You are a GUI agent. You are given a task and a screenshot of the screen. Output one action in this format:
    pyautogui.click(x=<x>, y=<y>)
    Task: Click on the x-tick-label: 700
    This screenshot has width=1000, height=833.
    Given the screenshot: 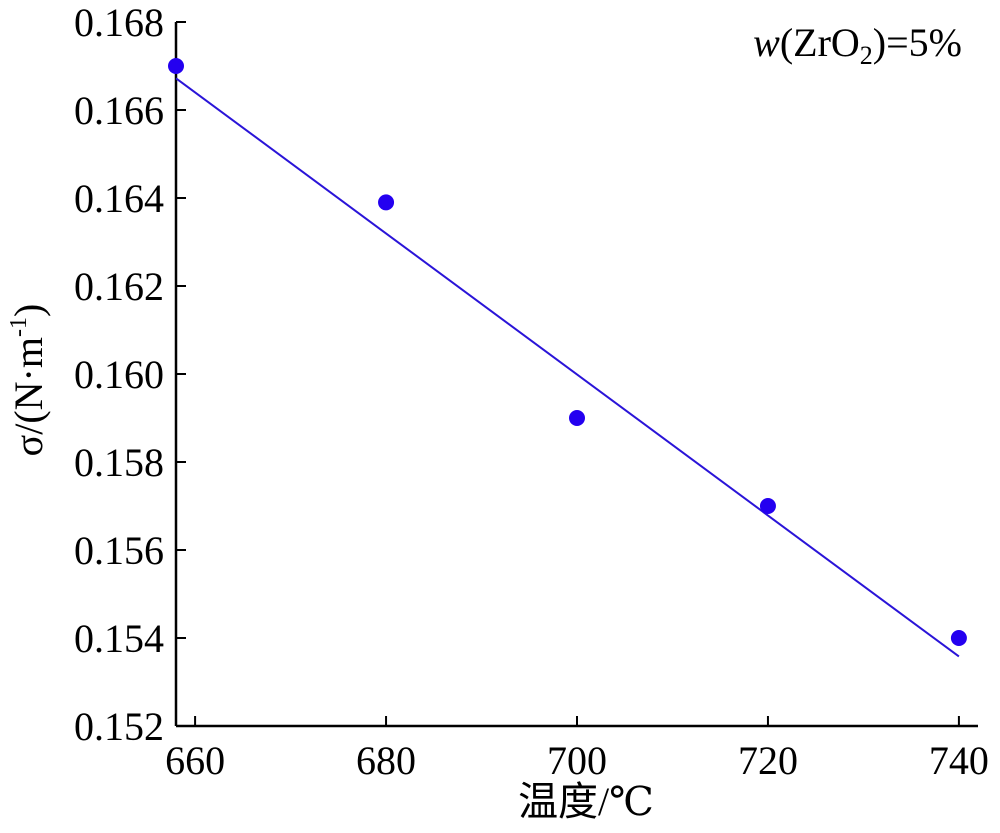 What is the action you would take?
    pyautogui.click(x=577, y=760)
    